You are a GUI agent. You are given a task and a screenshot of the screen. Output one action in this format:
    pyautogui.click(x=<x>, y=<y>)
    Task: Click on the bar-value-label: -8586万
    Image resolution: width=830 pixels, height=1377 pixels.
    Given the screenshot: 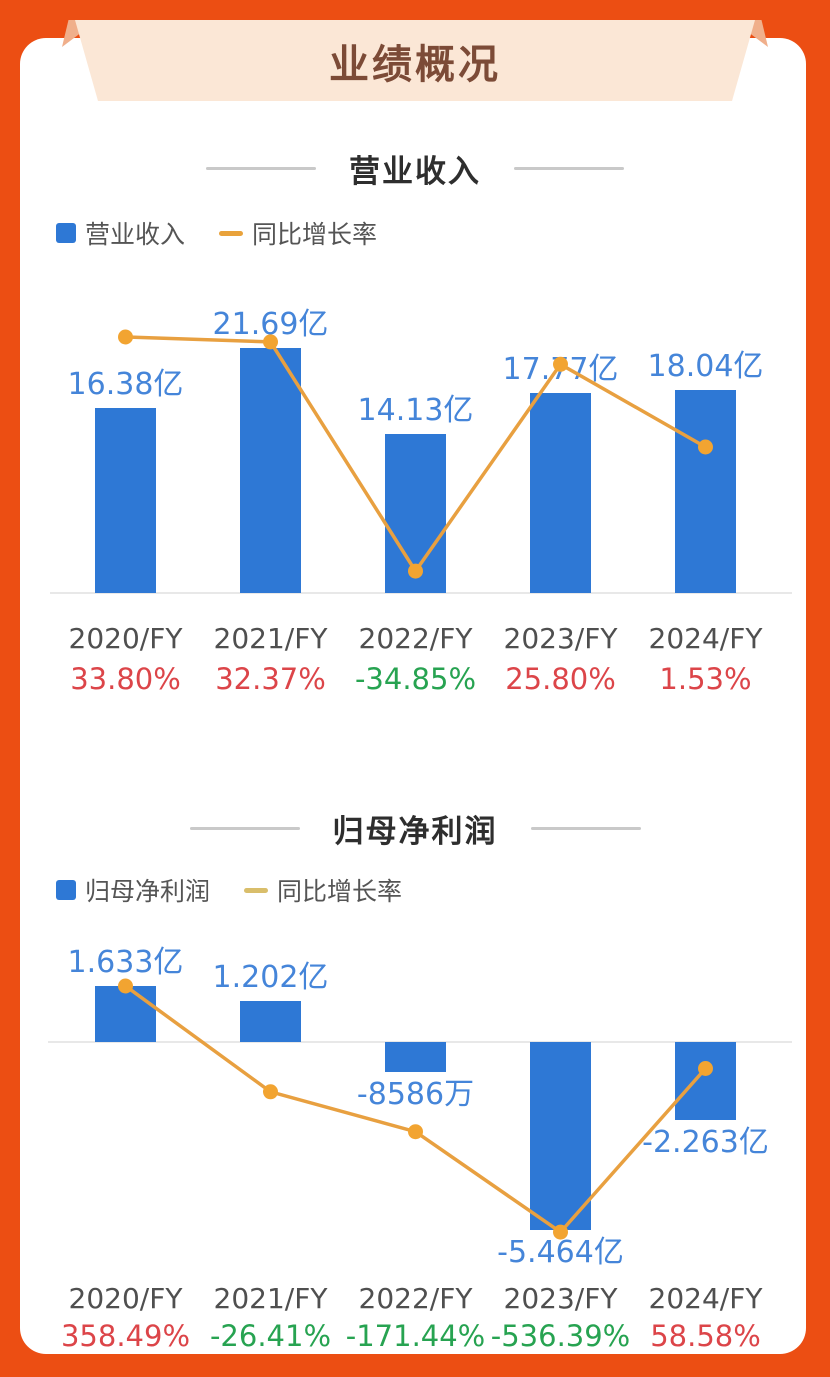 What is the action you would take?
    pyautogui.click(x=415, y=1094)
    